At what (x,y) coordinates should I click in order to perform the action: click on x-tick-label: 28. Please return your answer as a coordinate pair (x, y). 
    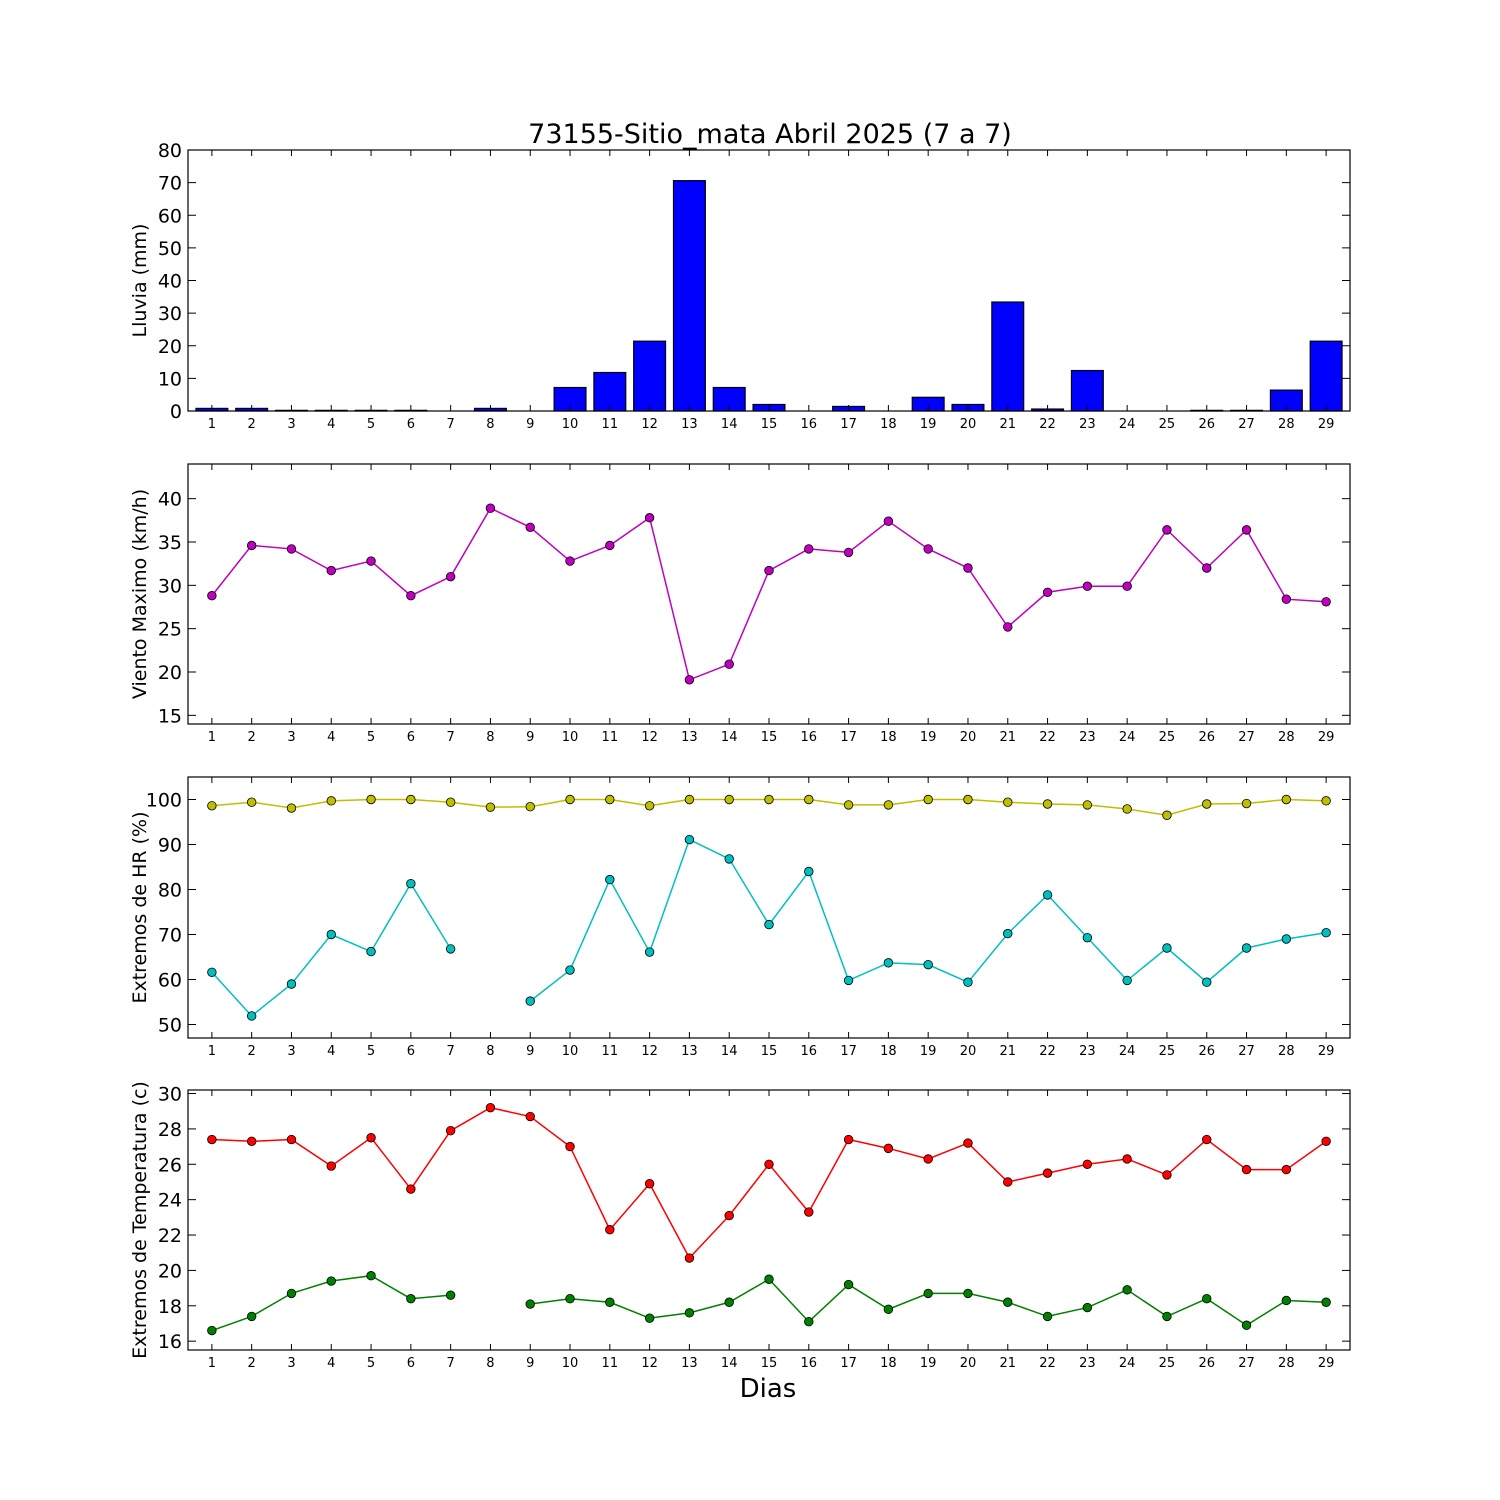
    Looking at the image, I should click on (1286, 1051).